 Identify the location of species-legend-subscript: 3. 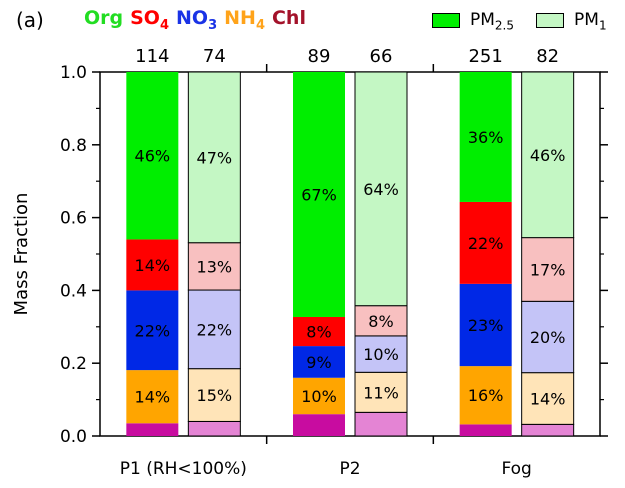
(213, 25).